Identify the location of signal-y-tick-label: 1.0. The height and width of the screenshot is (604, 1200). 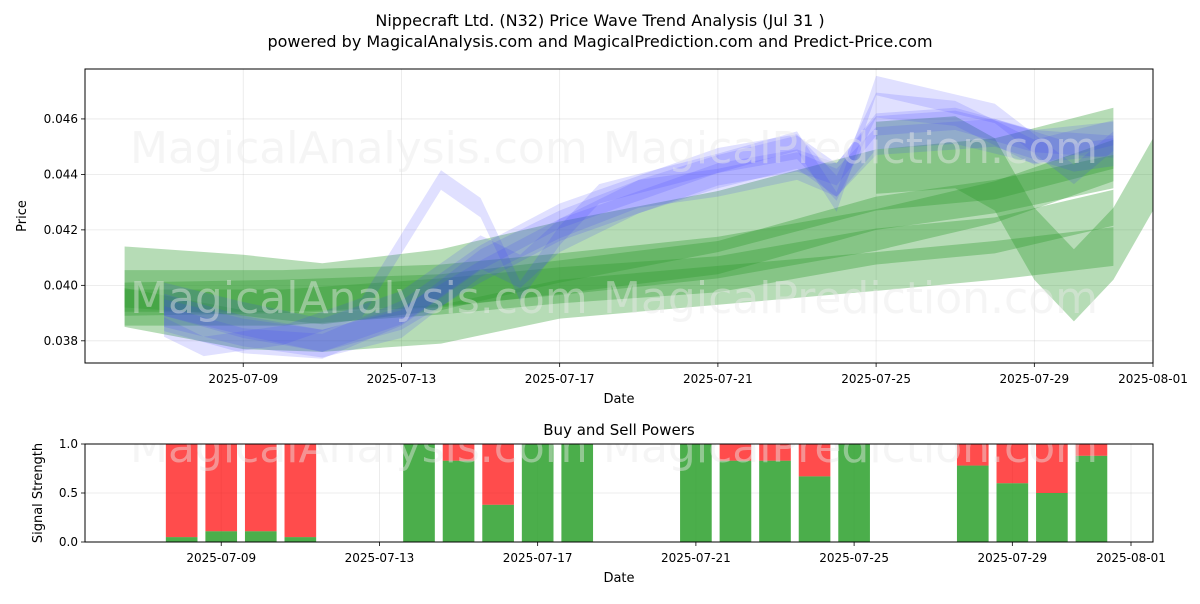
(68, 444).